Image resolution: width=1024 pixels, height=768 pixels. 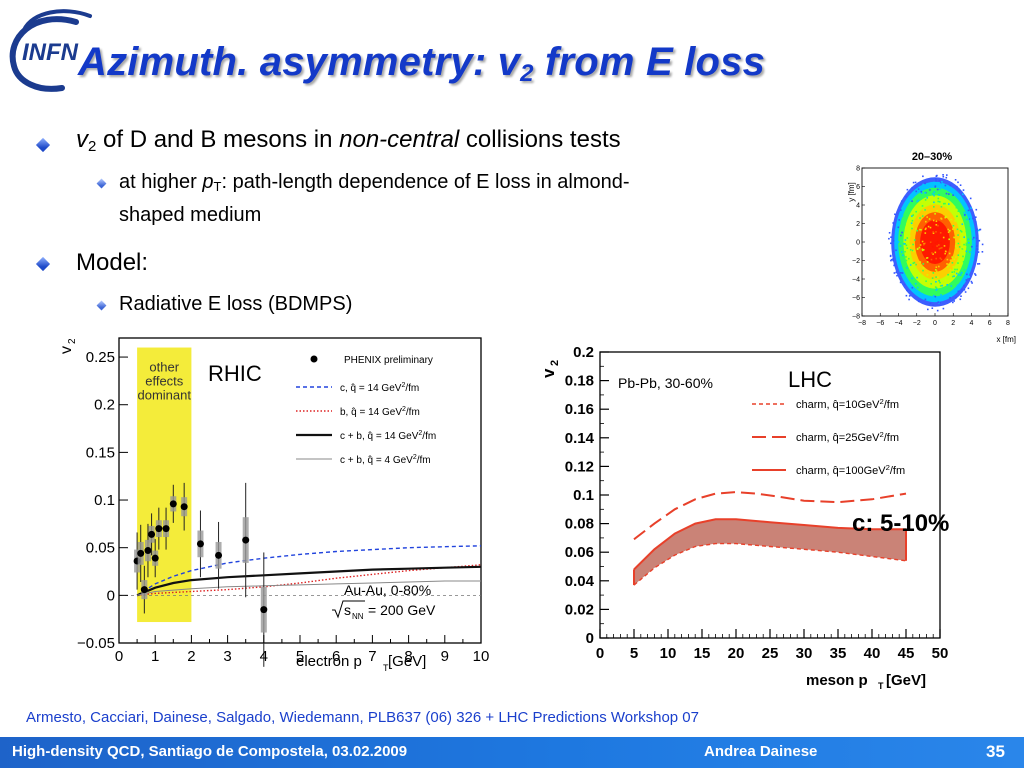 What do you see at coordinates (856, 261) in the screenshot?
I see `y-tick-label: −2` at bounding box center [856, 261].